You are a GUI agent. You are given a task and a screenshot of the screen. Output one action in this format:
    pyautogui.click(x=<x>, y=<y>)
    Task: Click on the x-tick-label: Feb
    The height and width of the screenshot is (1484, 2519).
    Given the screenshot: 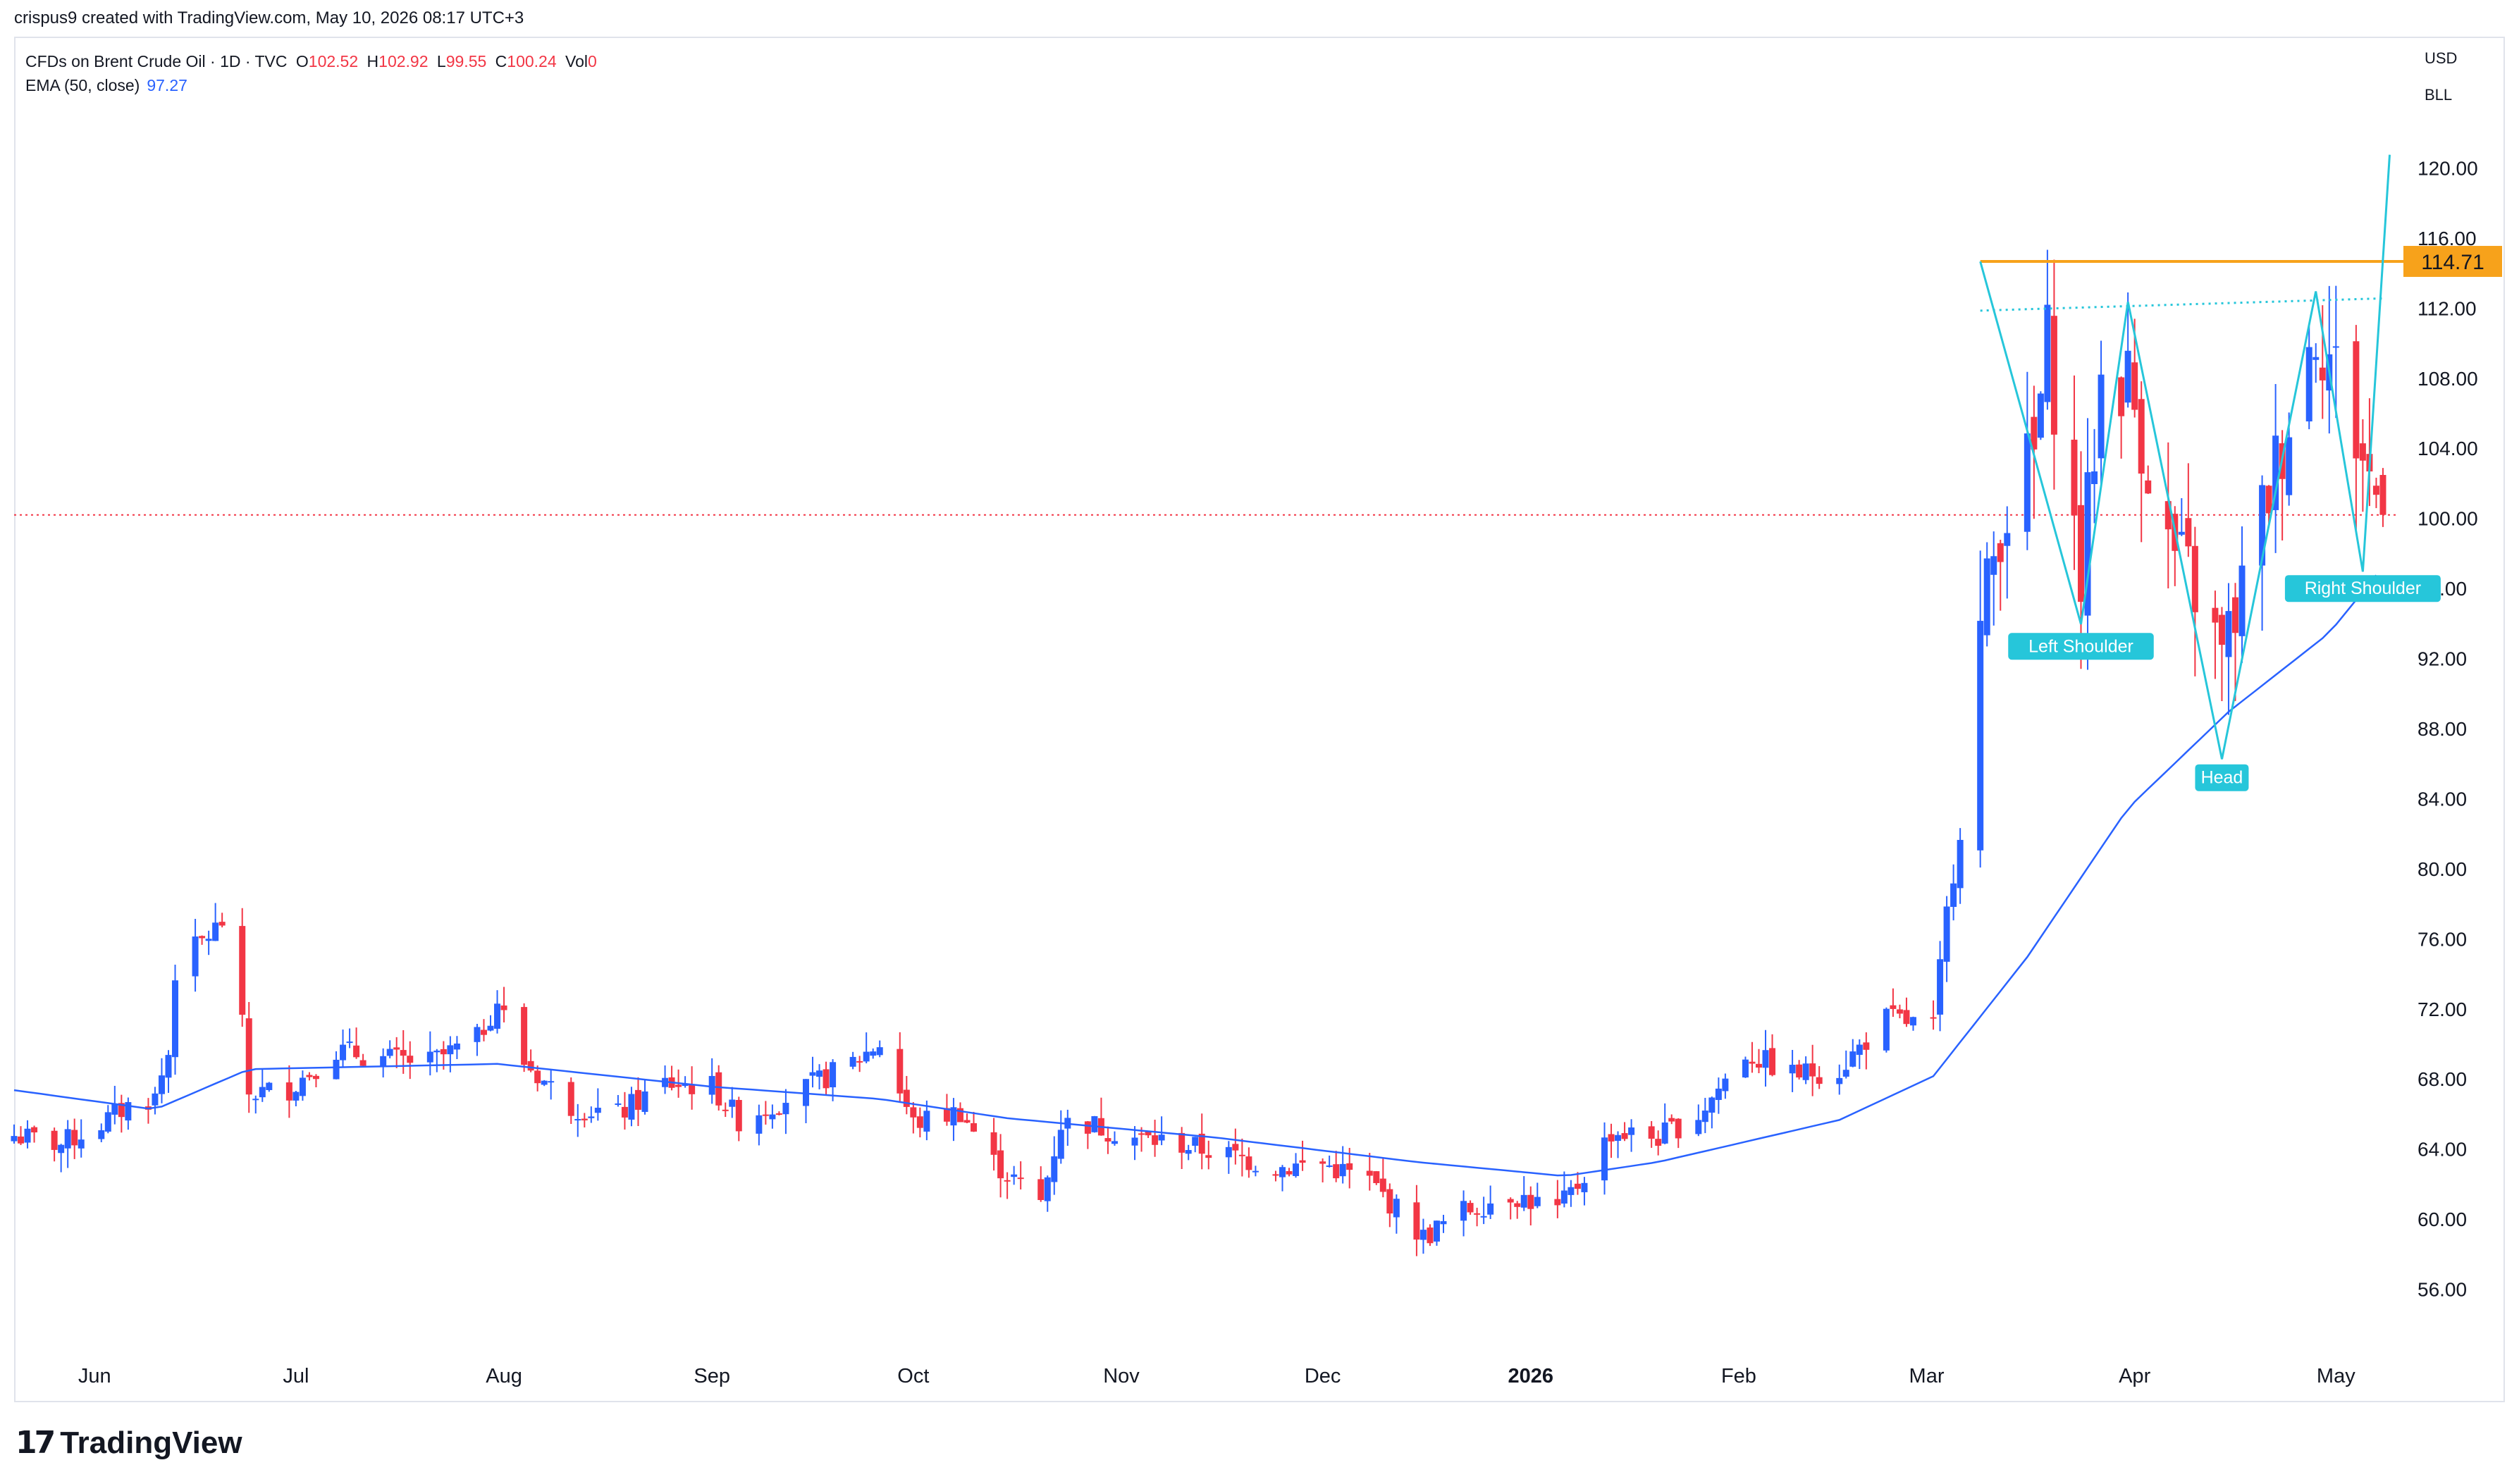 What is the action you would take?
    pyautogui.click(x=1738, y=1376)
    